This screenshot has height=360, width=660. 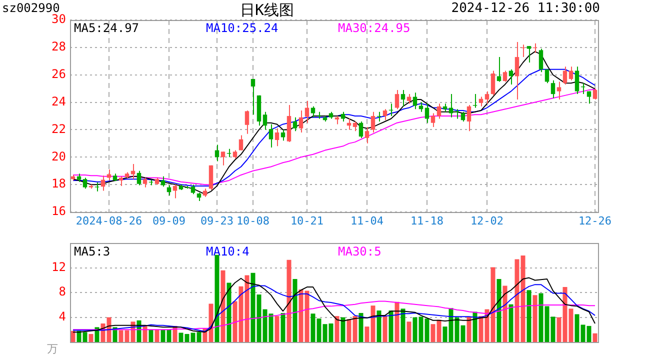 I want to click on text: MA30:5, so click(x=360, y=251).